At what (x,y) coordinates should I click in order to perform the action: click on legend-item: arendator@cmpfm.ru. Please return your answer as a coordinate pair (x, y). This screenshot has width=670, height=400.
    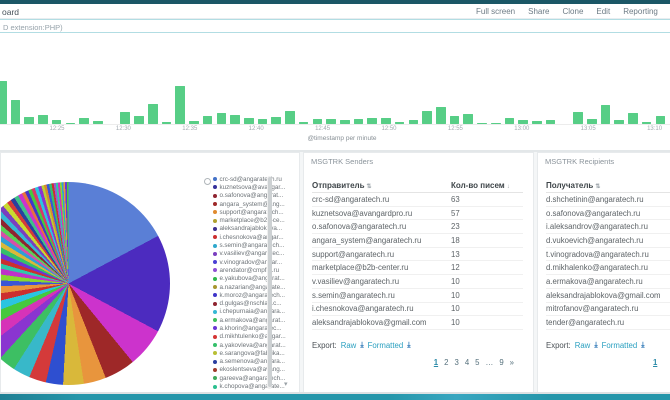
    Looking at the image, I should click on (246, 270).